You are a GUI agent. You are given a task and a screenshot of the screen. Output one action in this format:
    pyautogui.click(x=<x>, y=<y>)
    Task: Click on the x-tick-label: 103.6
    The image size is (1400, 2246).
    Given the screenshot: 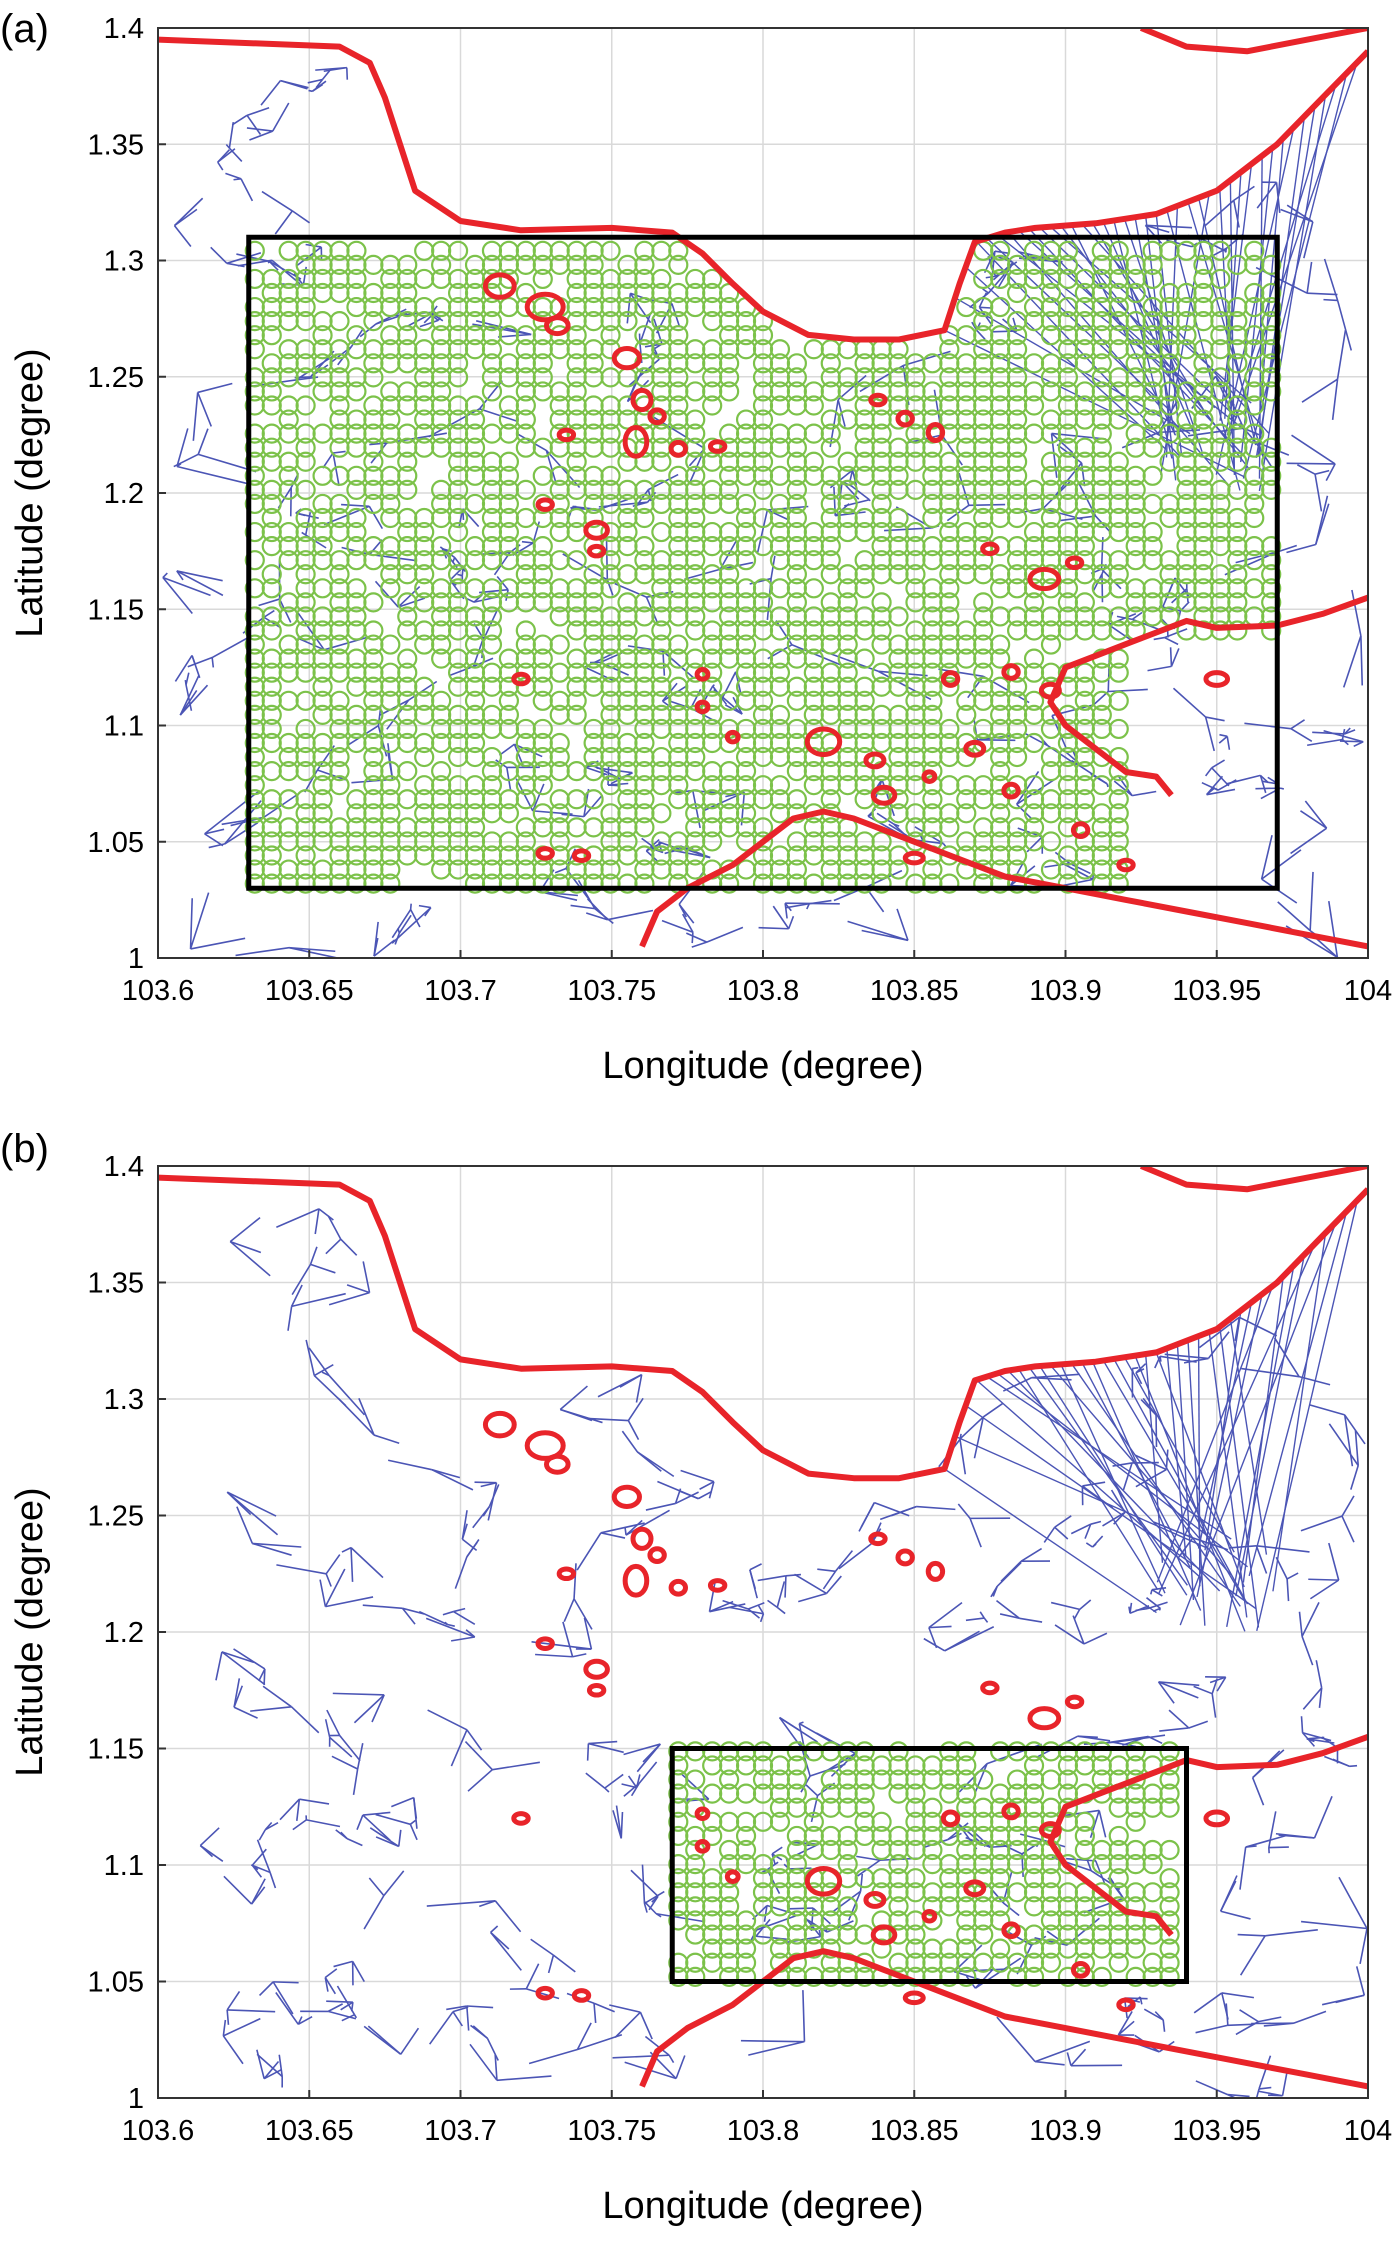 What is the action you would take?
    pyautogui.click(x=158, y=2131)
    